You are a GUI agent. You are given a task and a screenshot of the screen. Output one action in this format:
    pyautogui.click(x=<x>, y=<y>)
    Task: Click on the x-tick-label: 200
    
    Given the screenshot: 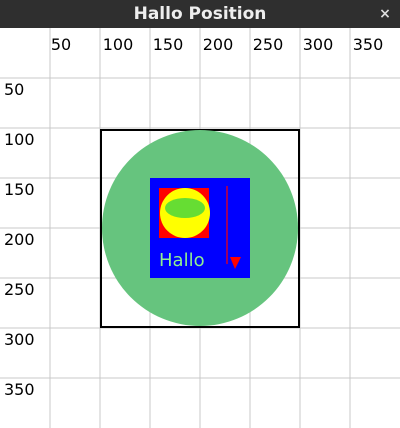 What is the action you would take?
    pyautogui.click(x=218, y=44)
    